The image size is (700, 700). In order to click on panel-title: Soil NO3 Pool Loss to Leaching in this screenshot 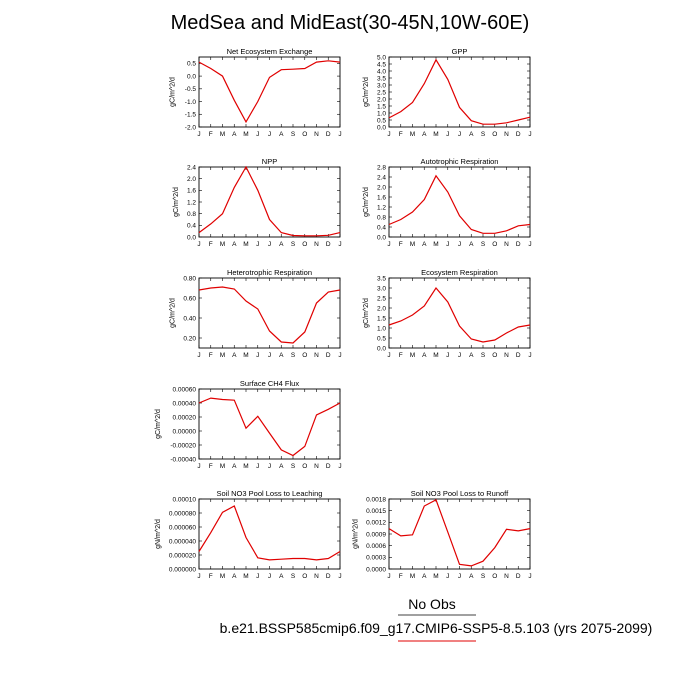, I will do `click(270, 493)`.